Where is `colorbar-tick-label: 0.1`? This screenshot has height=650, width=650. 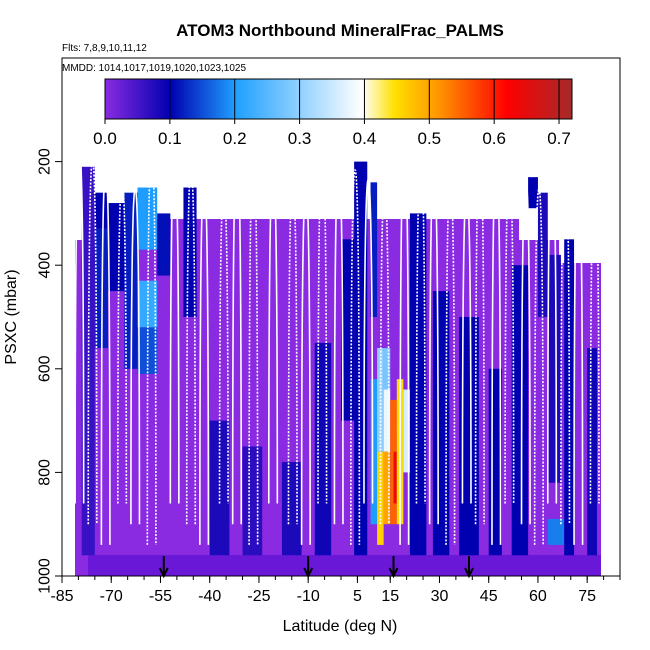
colorbar-tick-label: 0.1 is located at coordinates (170, 138).